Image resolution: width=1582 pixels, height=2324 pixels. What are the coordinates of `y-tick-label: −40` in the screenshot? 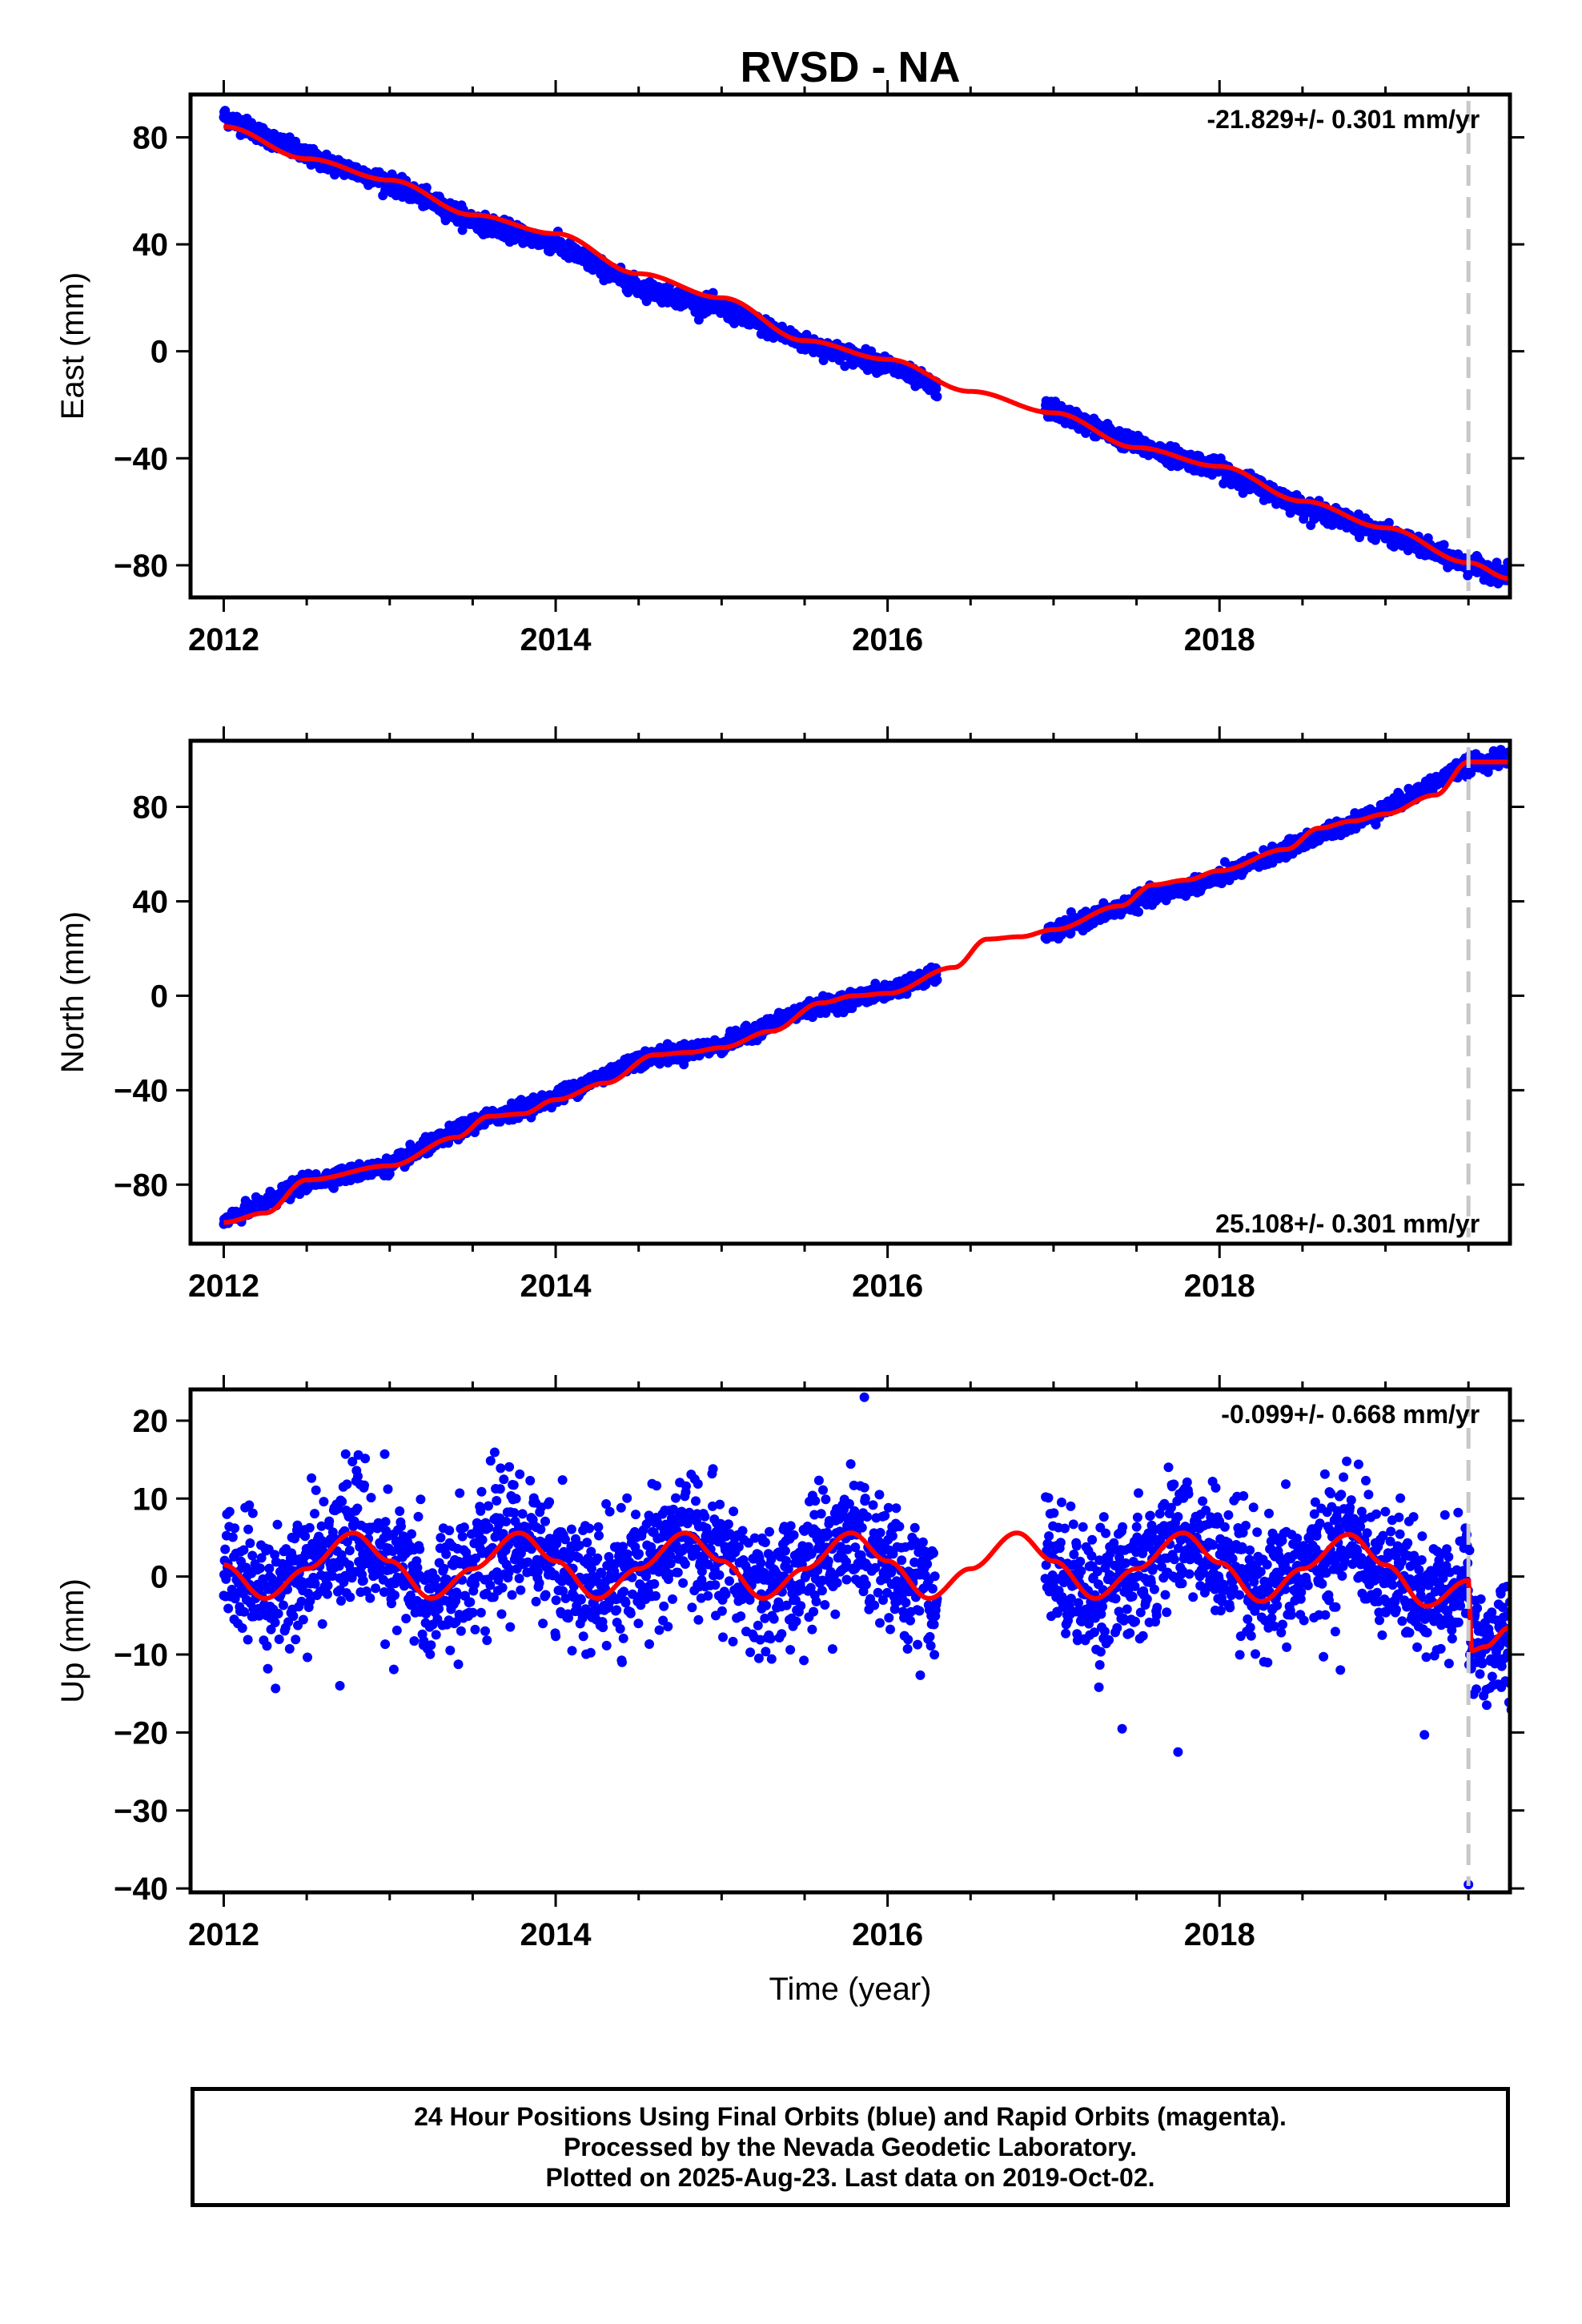 It's located at (141, 458).